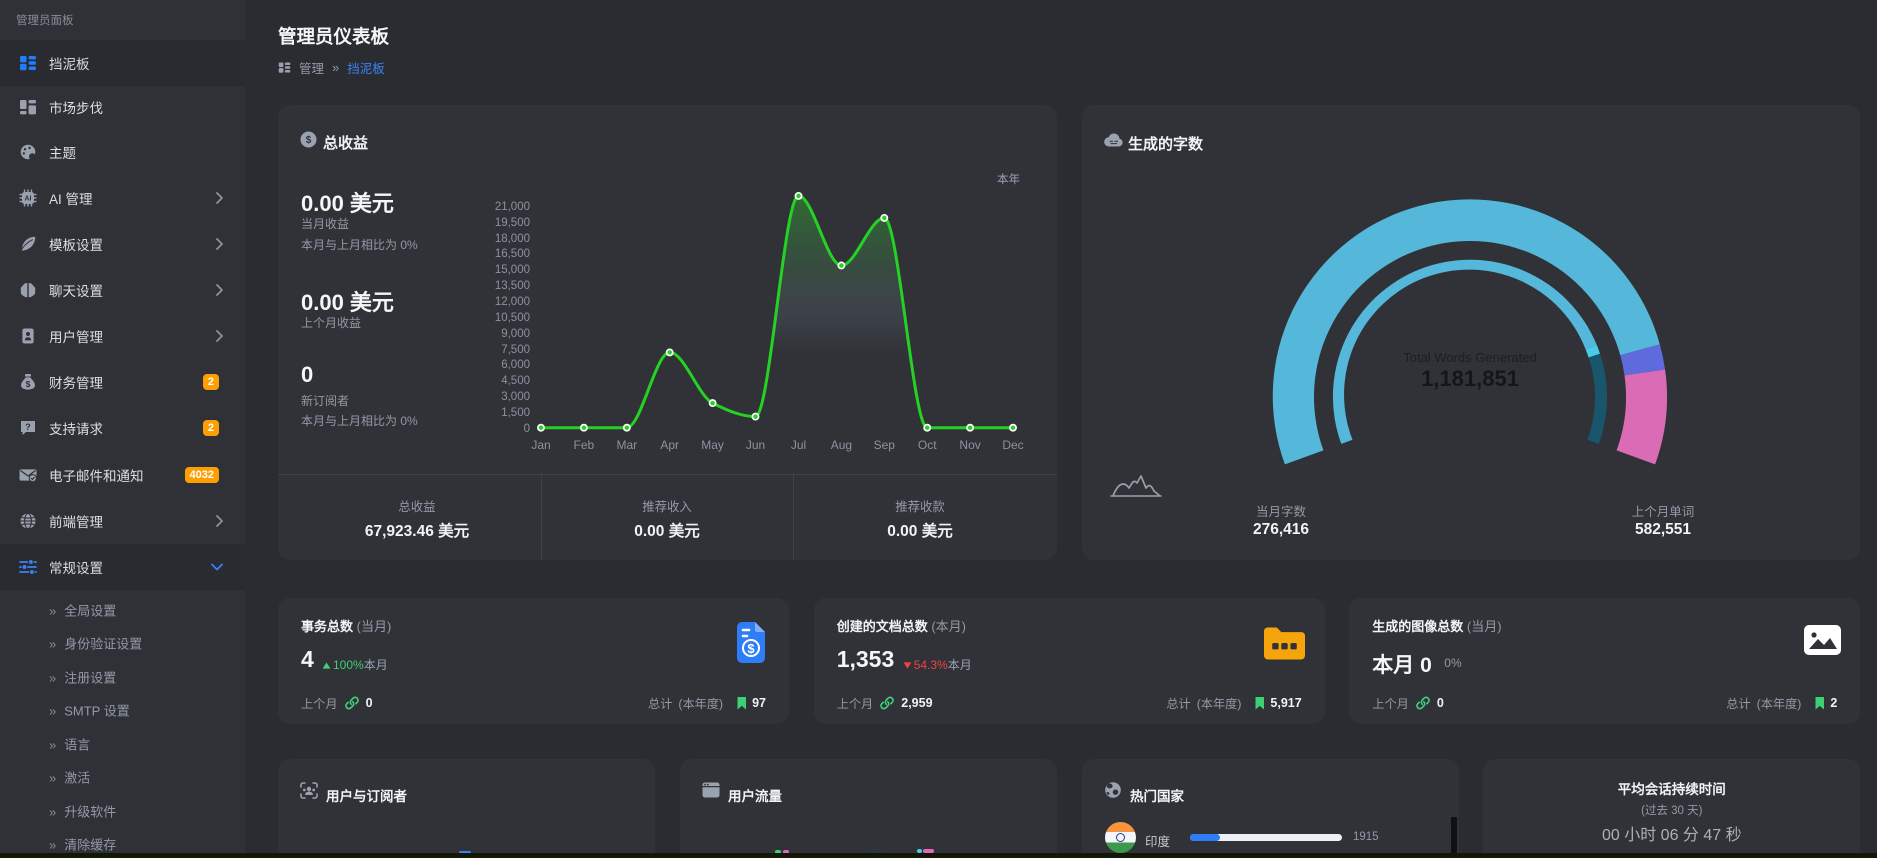 This screenshot has width=1877, height=858. Describe the element at coordinates (1012, 445) in the screenshot. I see `svg-text: Dec` at that location.